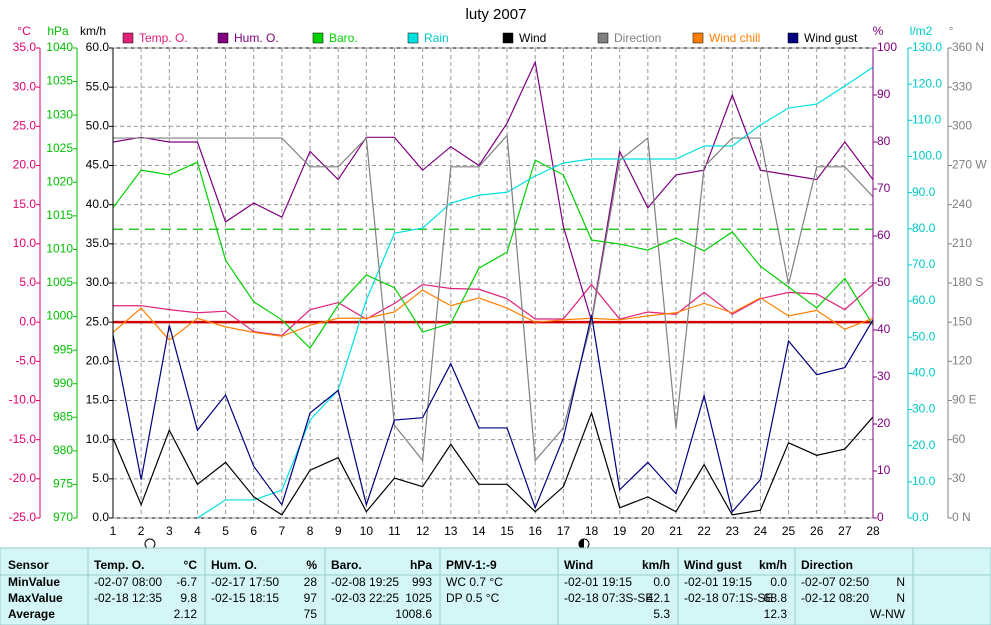 This screenshot has height=625, width=991. I want to click on y-tick-label: 40, so click(884, 329).